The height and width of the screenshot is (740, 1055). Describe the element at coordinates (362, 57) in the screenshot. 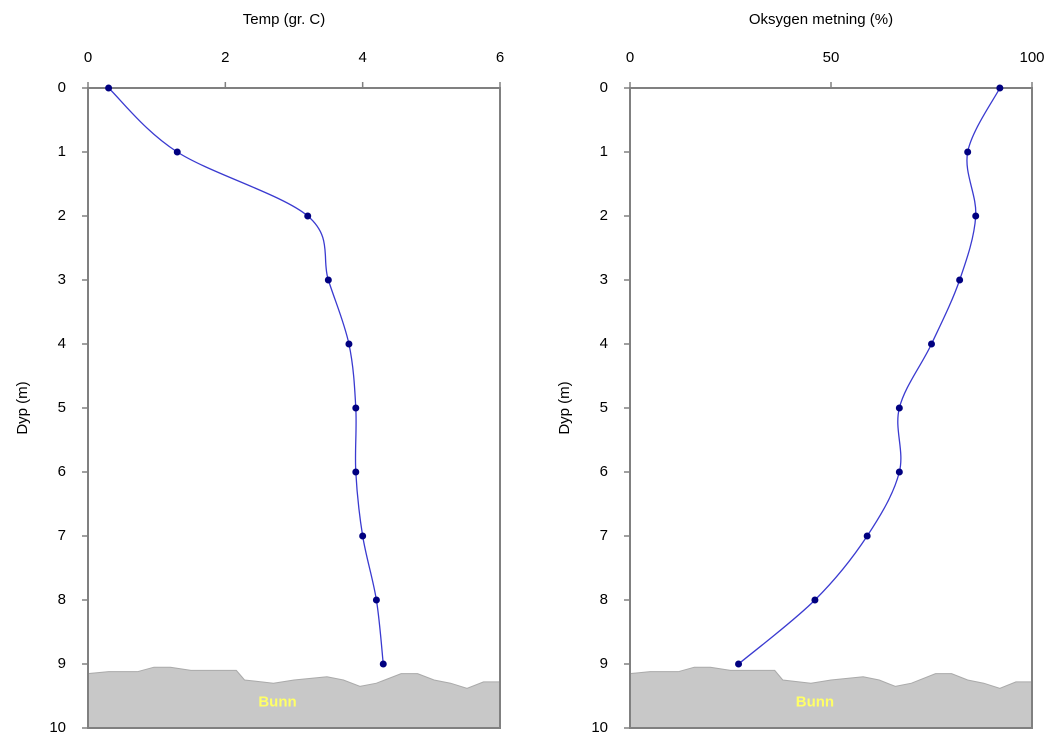

I see `x-tick-label: 4` at that location.